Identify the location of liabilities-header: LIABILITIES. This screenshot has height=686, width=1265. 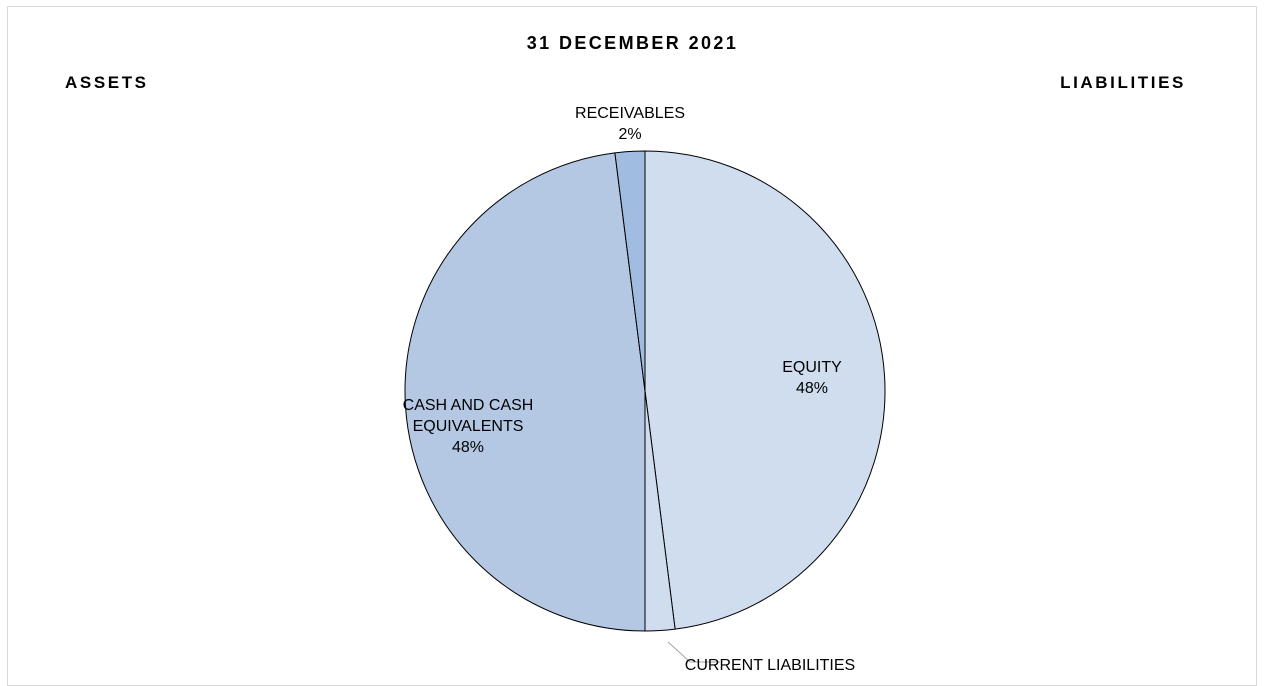
(1123, 82).